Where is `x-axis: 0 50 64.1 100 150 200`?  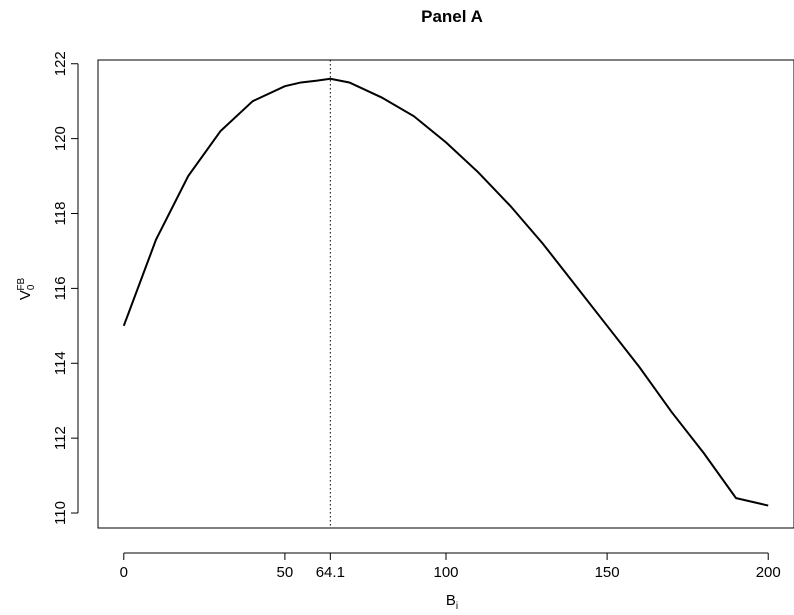 x-axis: 0 50 64.1 100 150 200 is located at coordinates (450, 566).